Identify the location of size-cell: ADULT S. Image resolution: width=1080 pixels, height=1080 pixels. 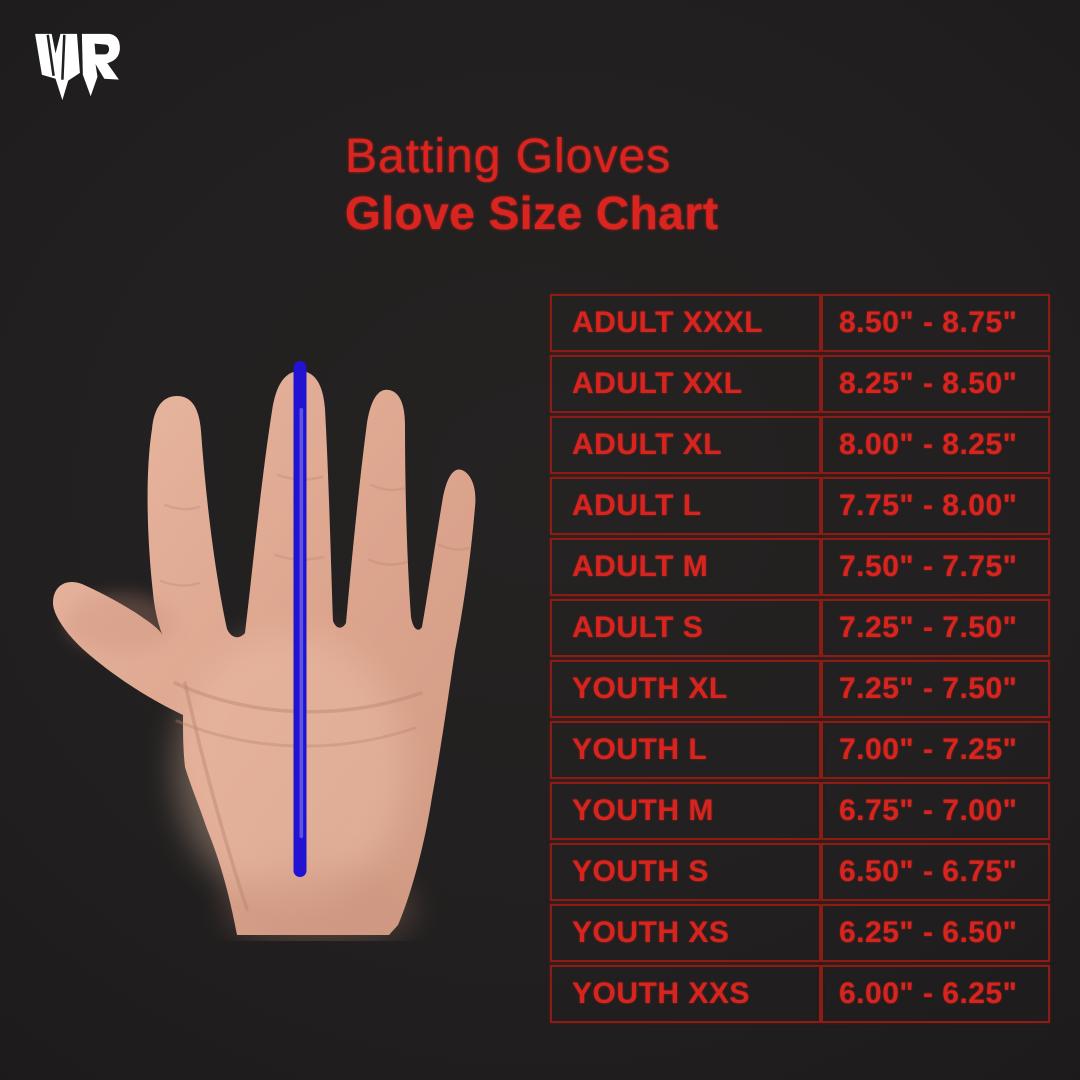
(685, 628).